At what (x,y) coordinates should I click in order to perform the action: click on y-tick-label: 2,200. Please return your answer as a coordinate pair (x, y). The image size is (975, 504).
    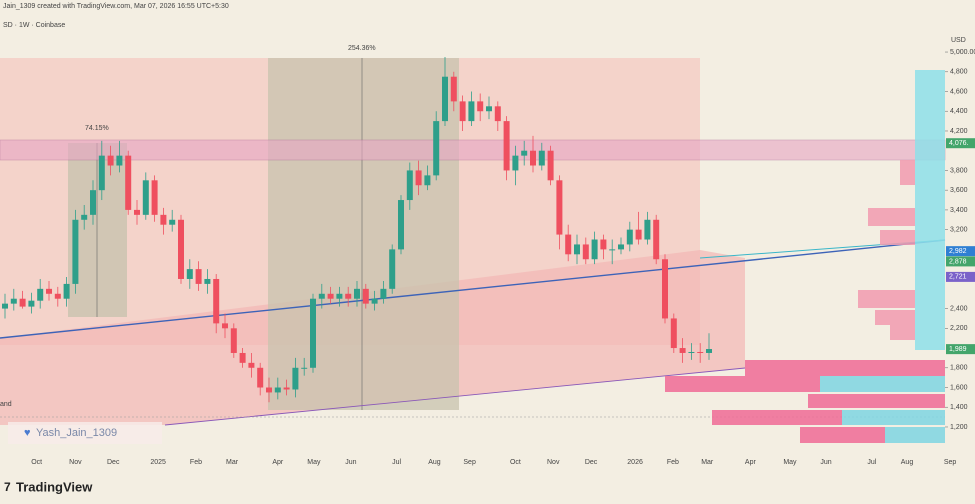
    Looking at the image, I should click on (959, 328).